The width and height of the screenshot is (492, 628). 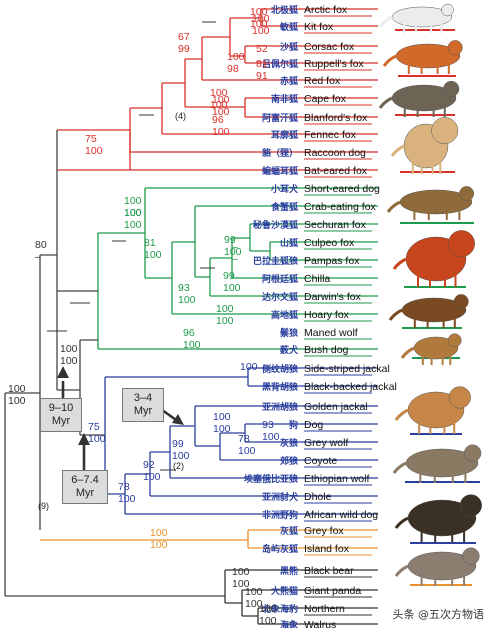 I want to click on species-en-label: Red fox, so click(x=322, y=81).